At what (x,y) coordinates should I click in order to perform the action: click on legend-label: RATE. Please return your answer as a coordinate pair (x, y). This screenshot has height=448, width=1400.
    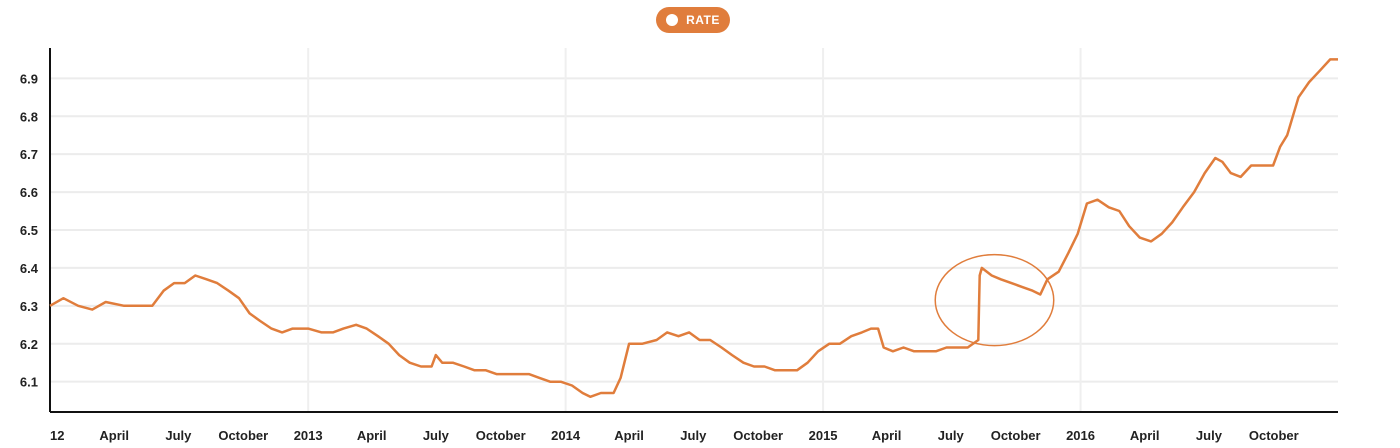
    Looking at the image, I should click on (703, 20).